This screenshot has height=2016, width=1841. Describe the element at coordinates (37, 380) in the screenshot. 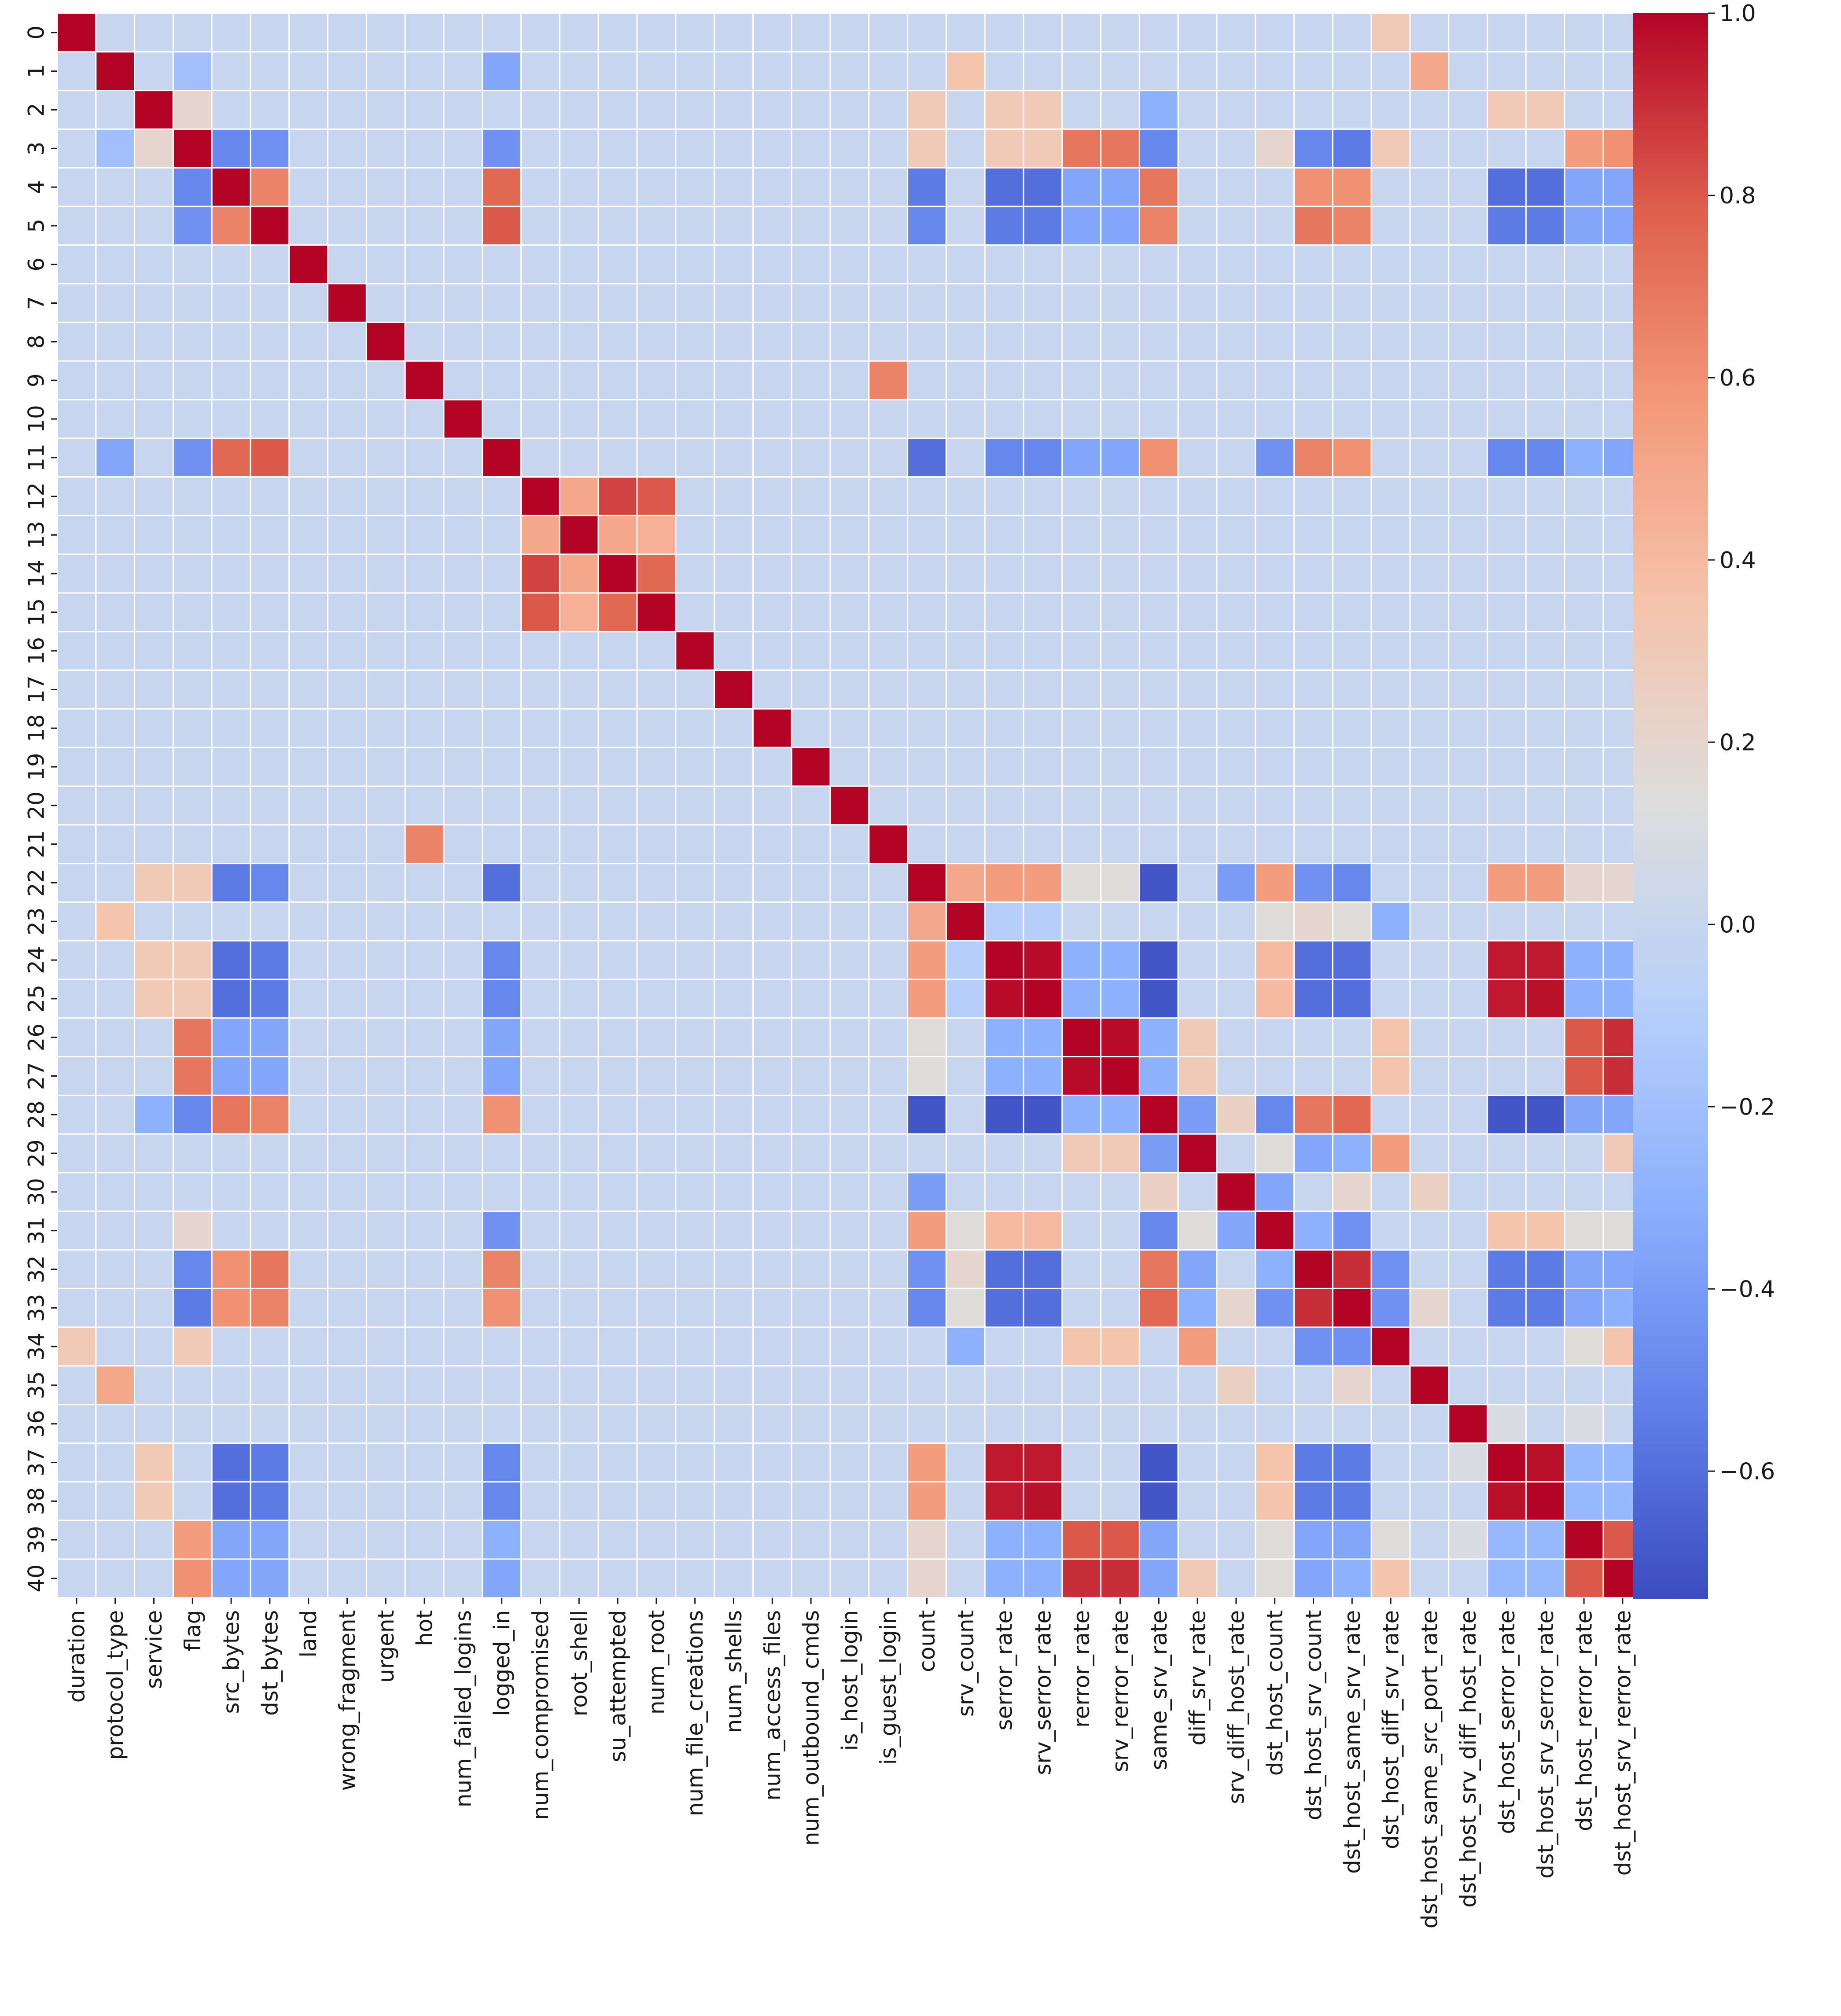

I see `row-label: 9` at that location.